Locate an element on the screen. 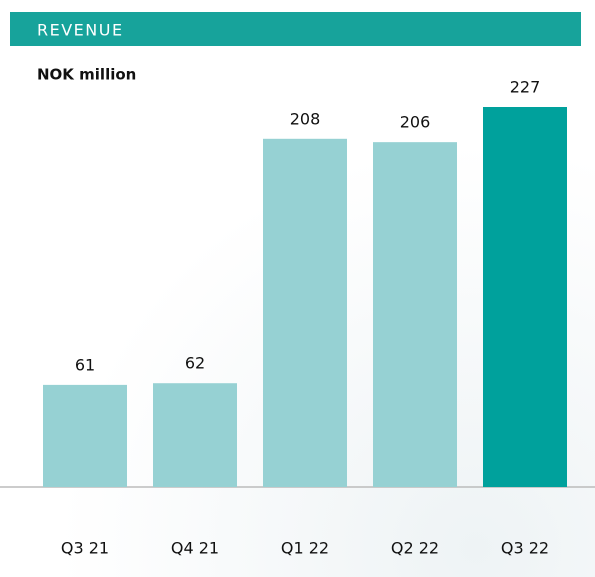 The width and height of the screenshot is (595, 577). chart-subtitle: NOK million is located at coordinates (86, 75).